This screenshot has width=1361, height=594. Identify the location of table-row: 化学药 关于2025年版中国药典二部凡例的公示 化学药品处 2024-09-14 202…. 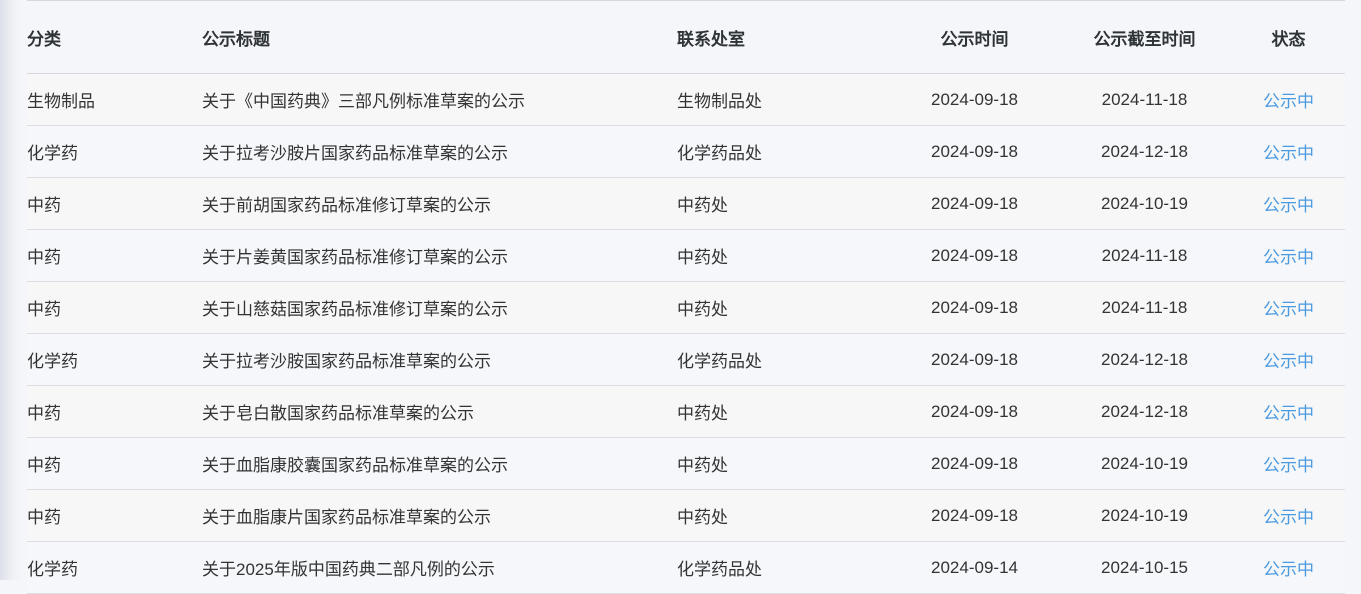
(686, 567).